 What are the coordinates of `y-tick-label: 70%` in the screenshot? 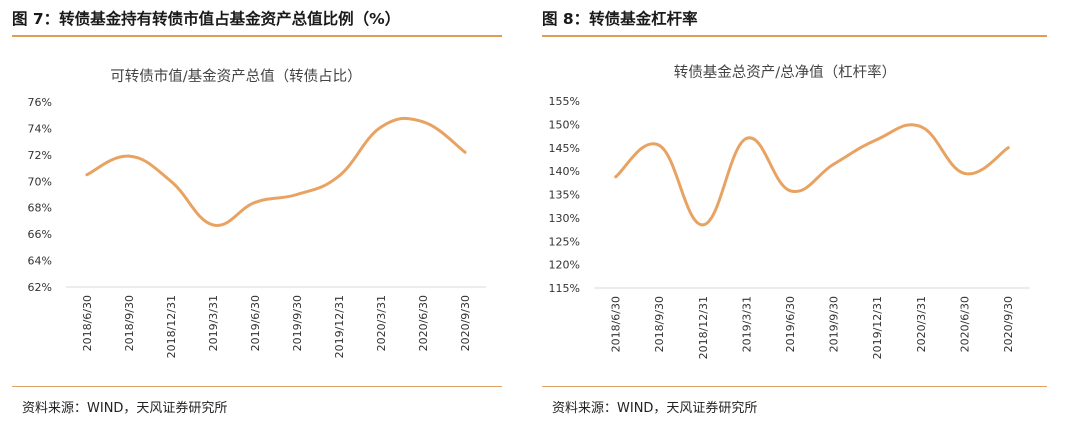 It's located at (40, 181).